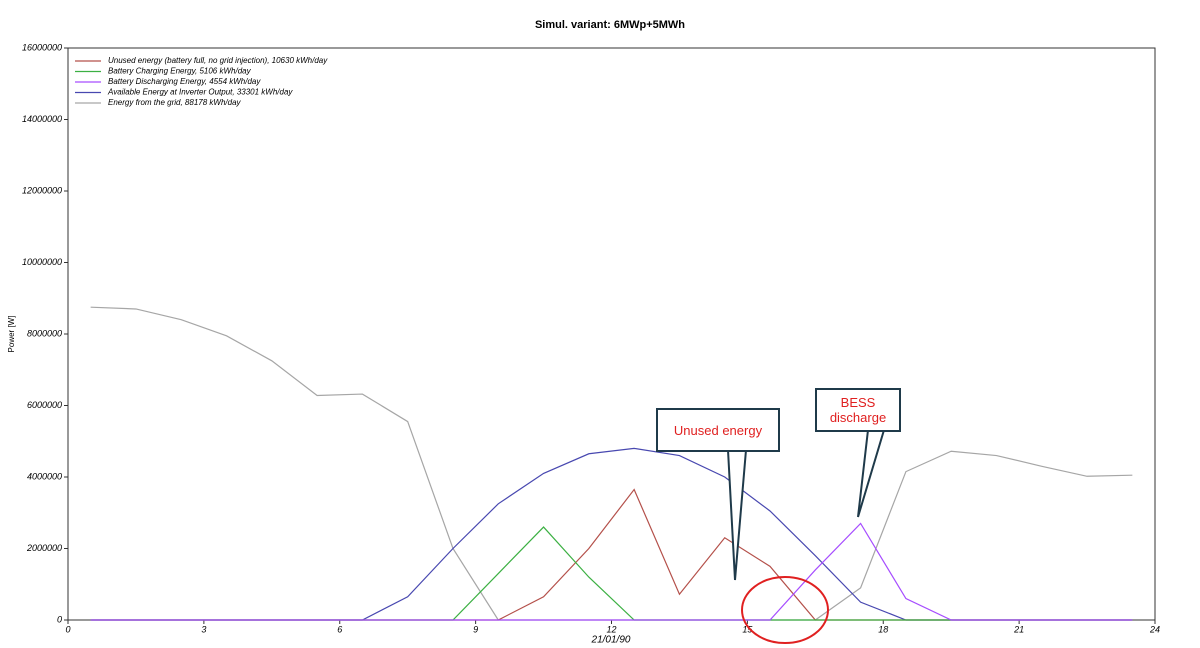  Describe the element at coordinates (610, 25) in the screenshot. I see `chart-title: Simul. variant: 6MWp+5MWh` at that location.